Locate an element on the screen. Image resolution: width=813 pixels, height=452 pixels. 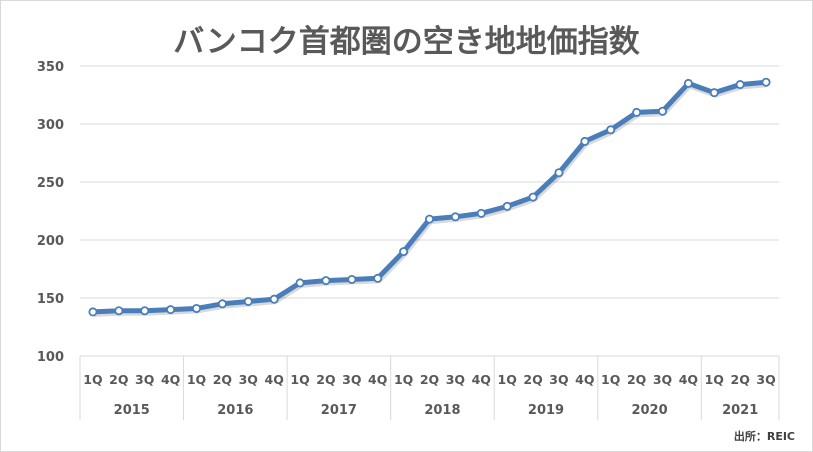
chart-title: バンコク首都圏の空き地地価指数 is located at coordinates (406, 42).